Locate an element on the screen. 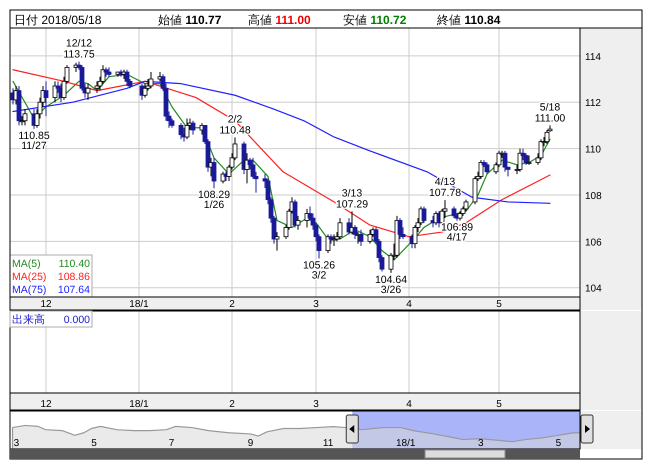  text: 12 is located at coordinates (46, 404).